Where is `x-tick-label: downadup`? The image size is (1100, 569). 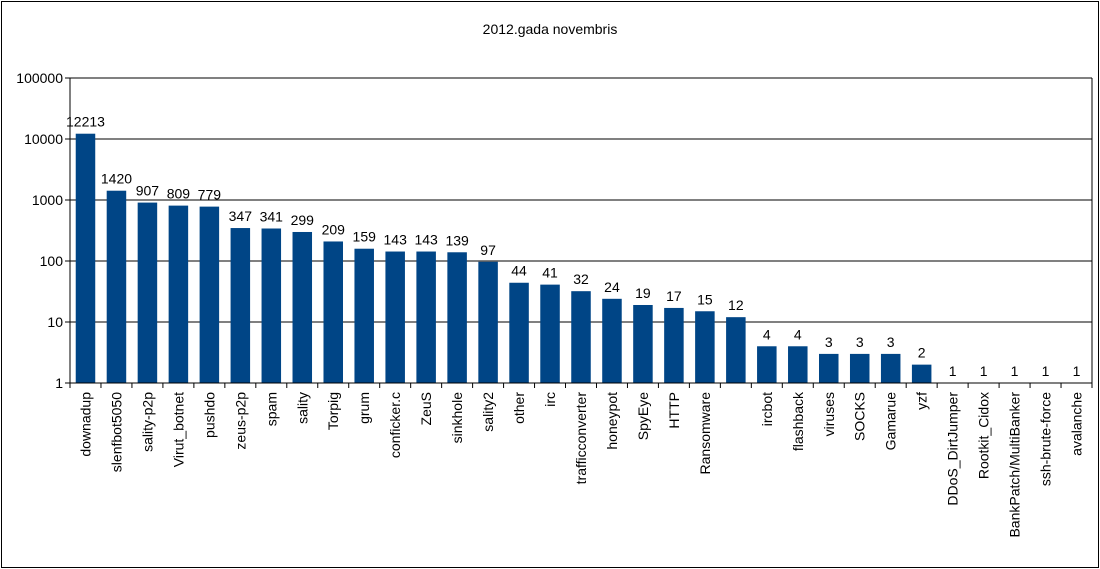 x-tick-label: downadup is located at coordinates (85, 424).